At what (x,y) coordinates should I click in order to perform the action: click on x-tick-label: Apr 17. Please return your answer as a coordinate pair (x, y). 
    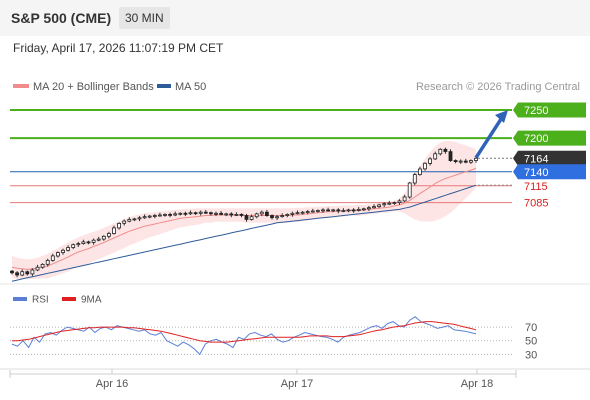
    Looking at the image, I should click on (297, 384).